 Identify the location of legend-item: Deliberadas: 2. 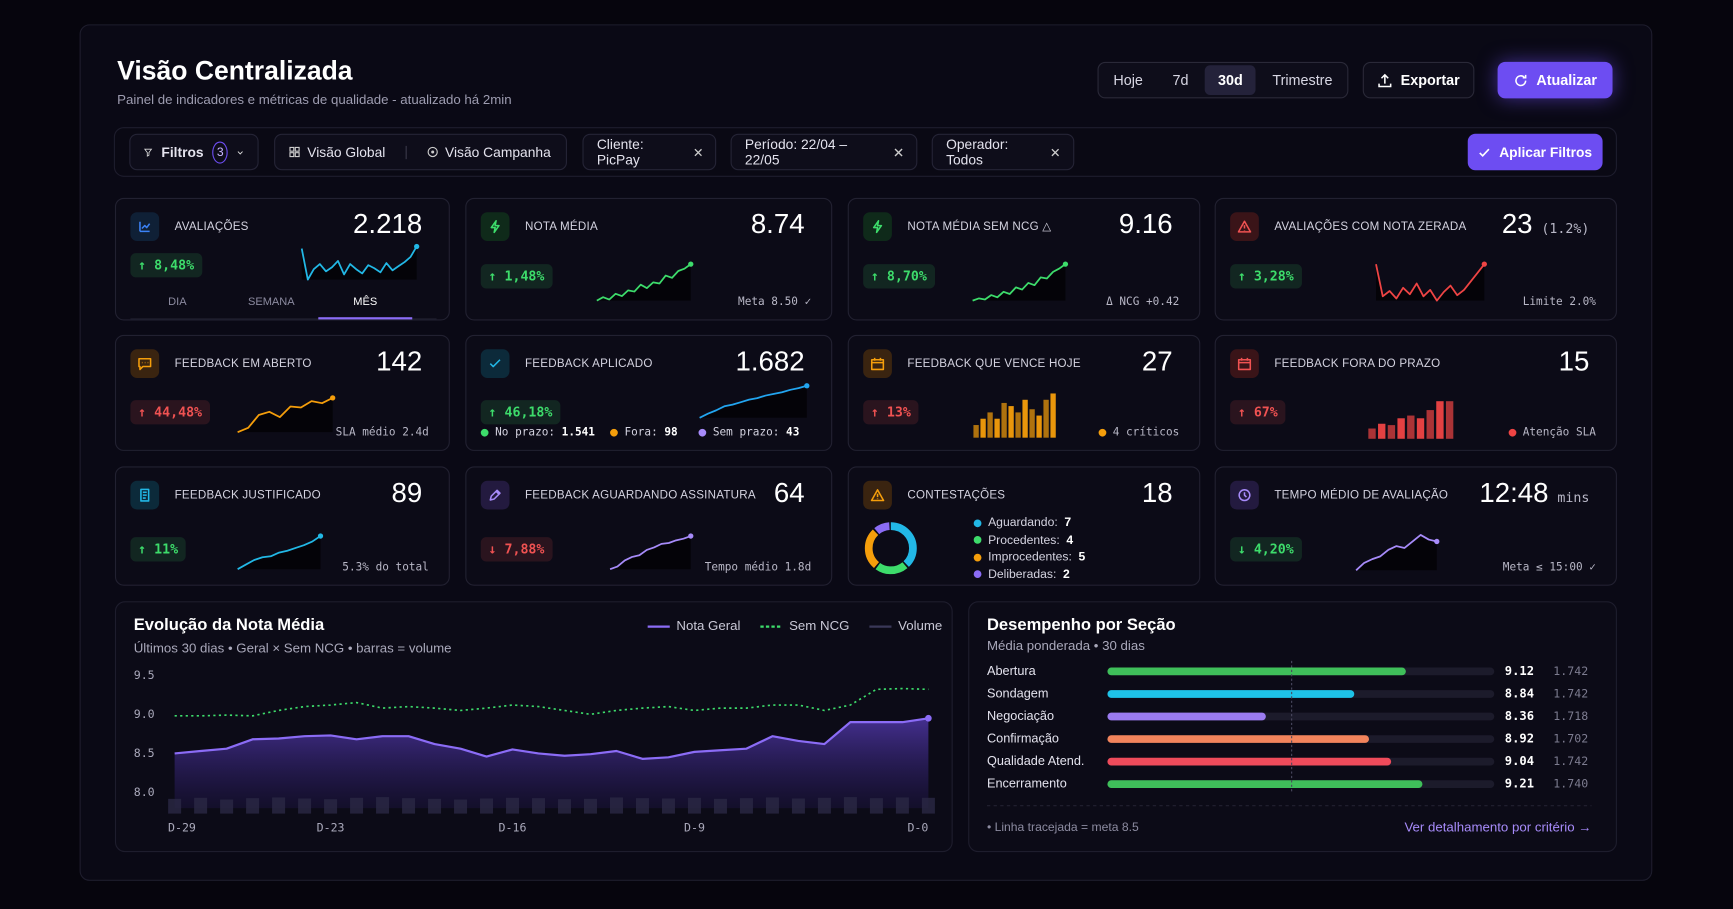
(1021, 574).